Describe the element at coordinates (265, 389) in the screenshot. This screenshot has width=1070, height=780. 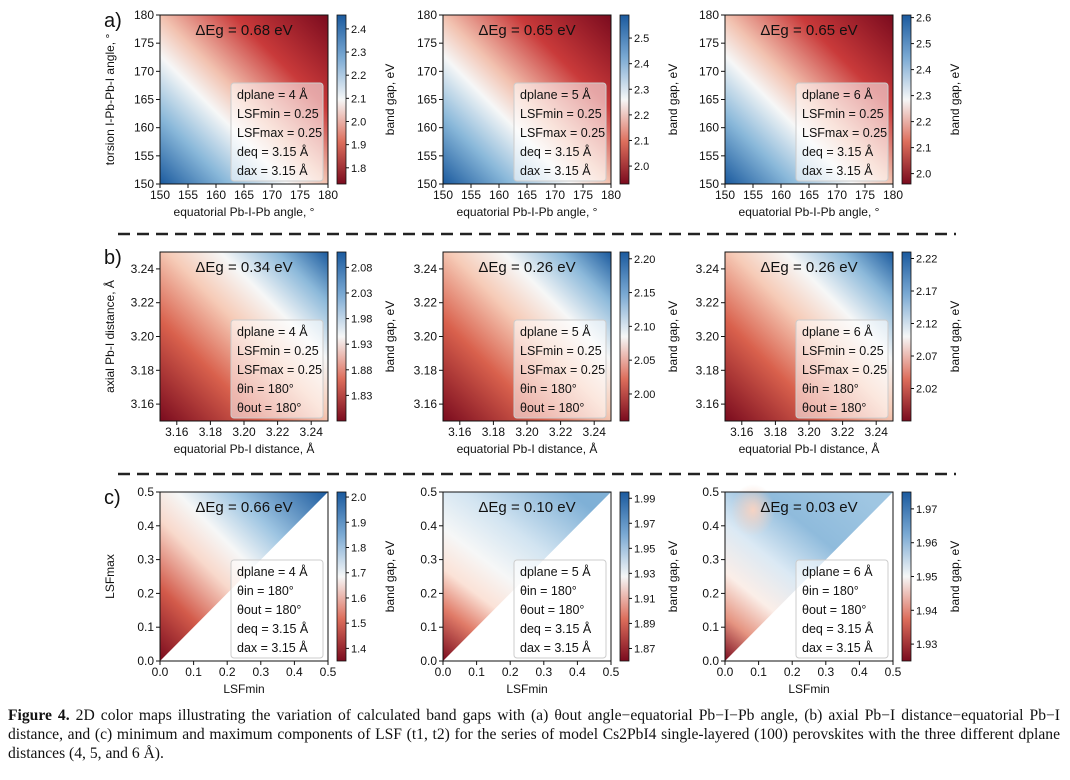
I see `legend-entry: θin = 180°` at that location.